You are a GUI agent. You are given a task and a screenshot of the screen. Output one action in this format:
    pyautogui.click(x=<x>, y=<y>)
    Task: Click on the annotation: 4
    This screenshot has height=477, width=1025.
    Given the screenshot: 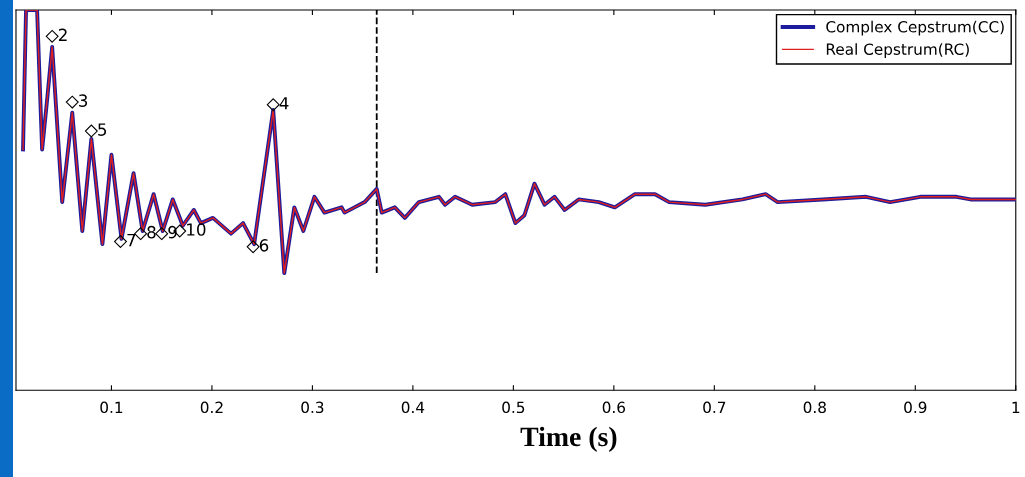 What is the action you would take?
    pyautogui.click(x=284, y=103)
    